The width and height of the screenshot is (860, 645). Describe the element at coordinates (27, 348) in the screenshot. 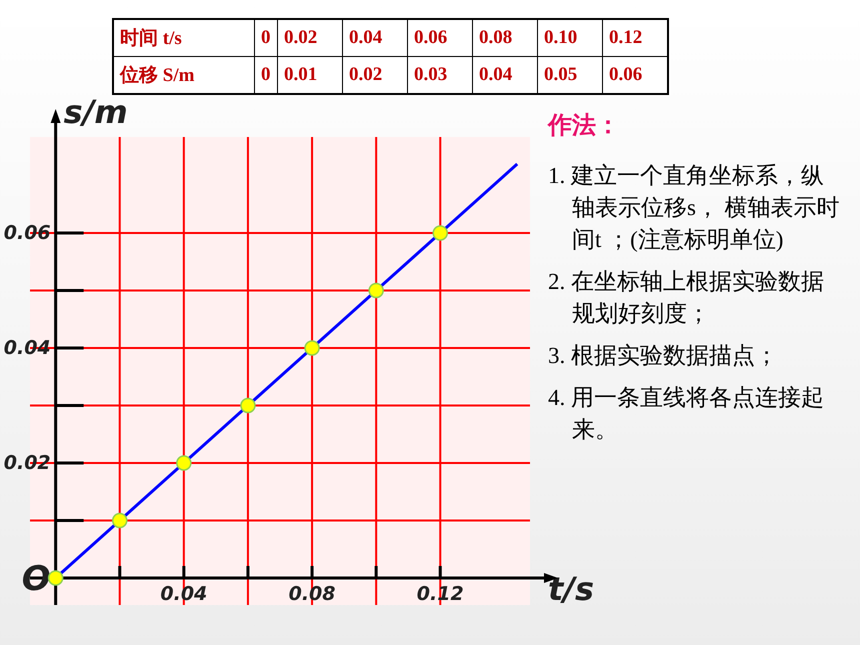

I see `y-tick-label: 0.04` at that location.